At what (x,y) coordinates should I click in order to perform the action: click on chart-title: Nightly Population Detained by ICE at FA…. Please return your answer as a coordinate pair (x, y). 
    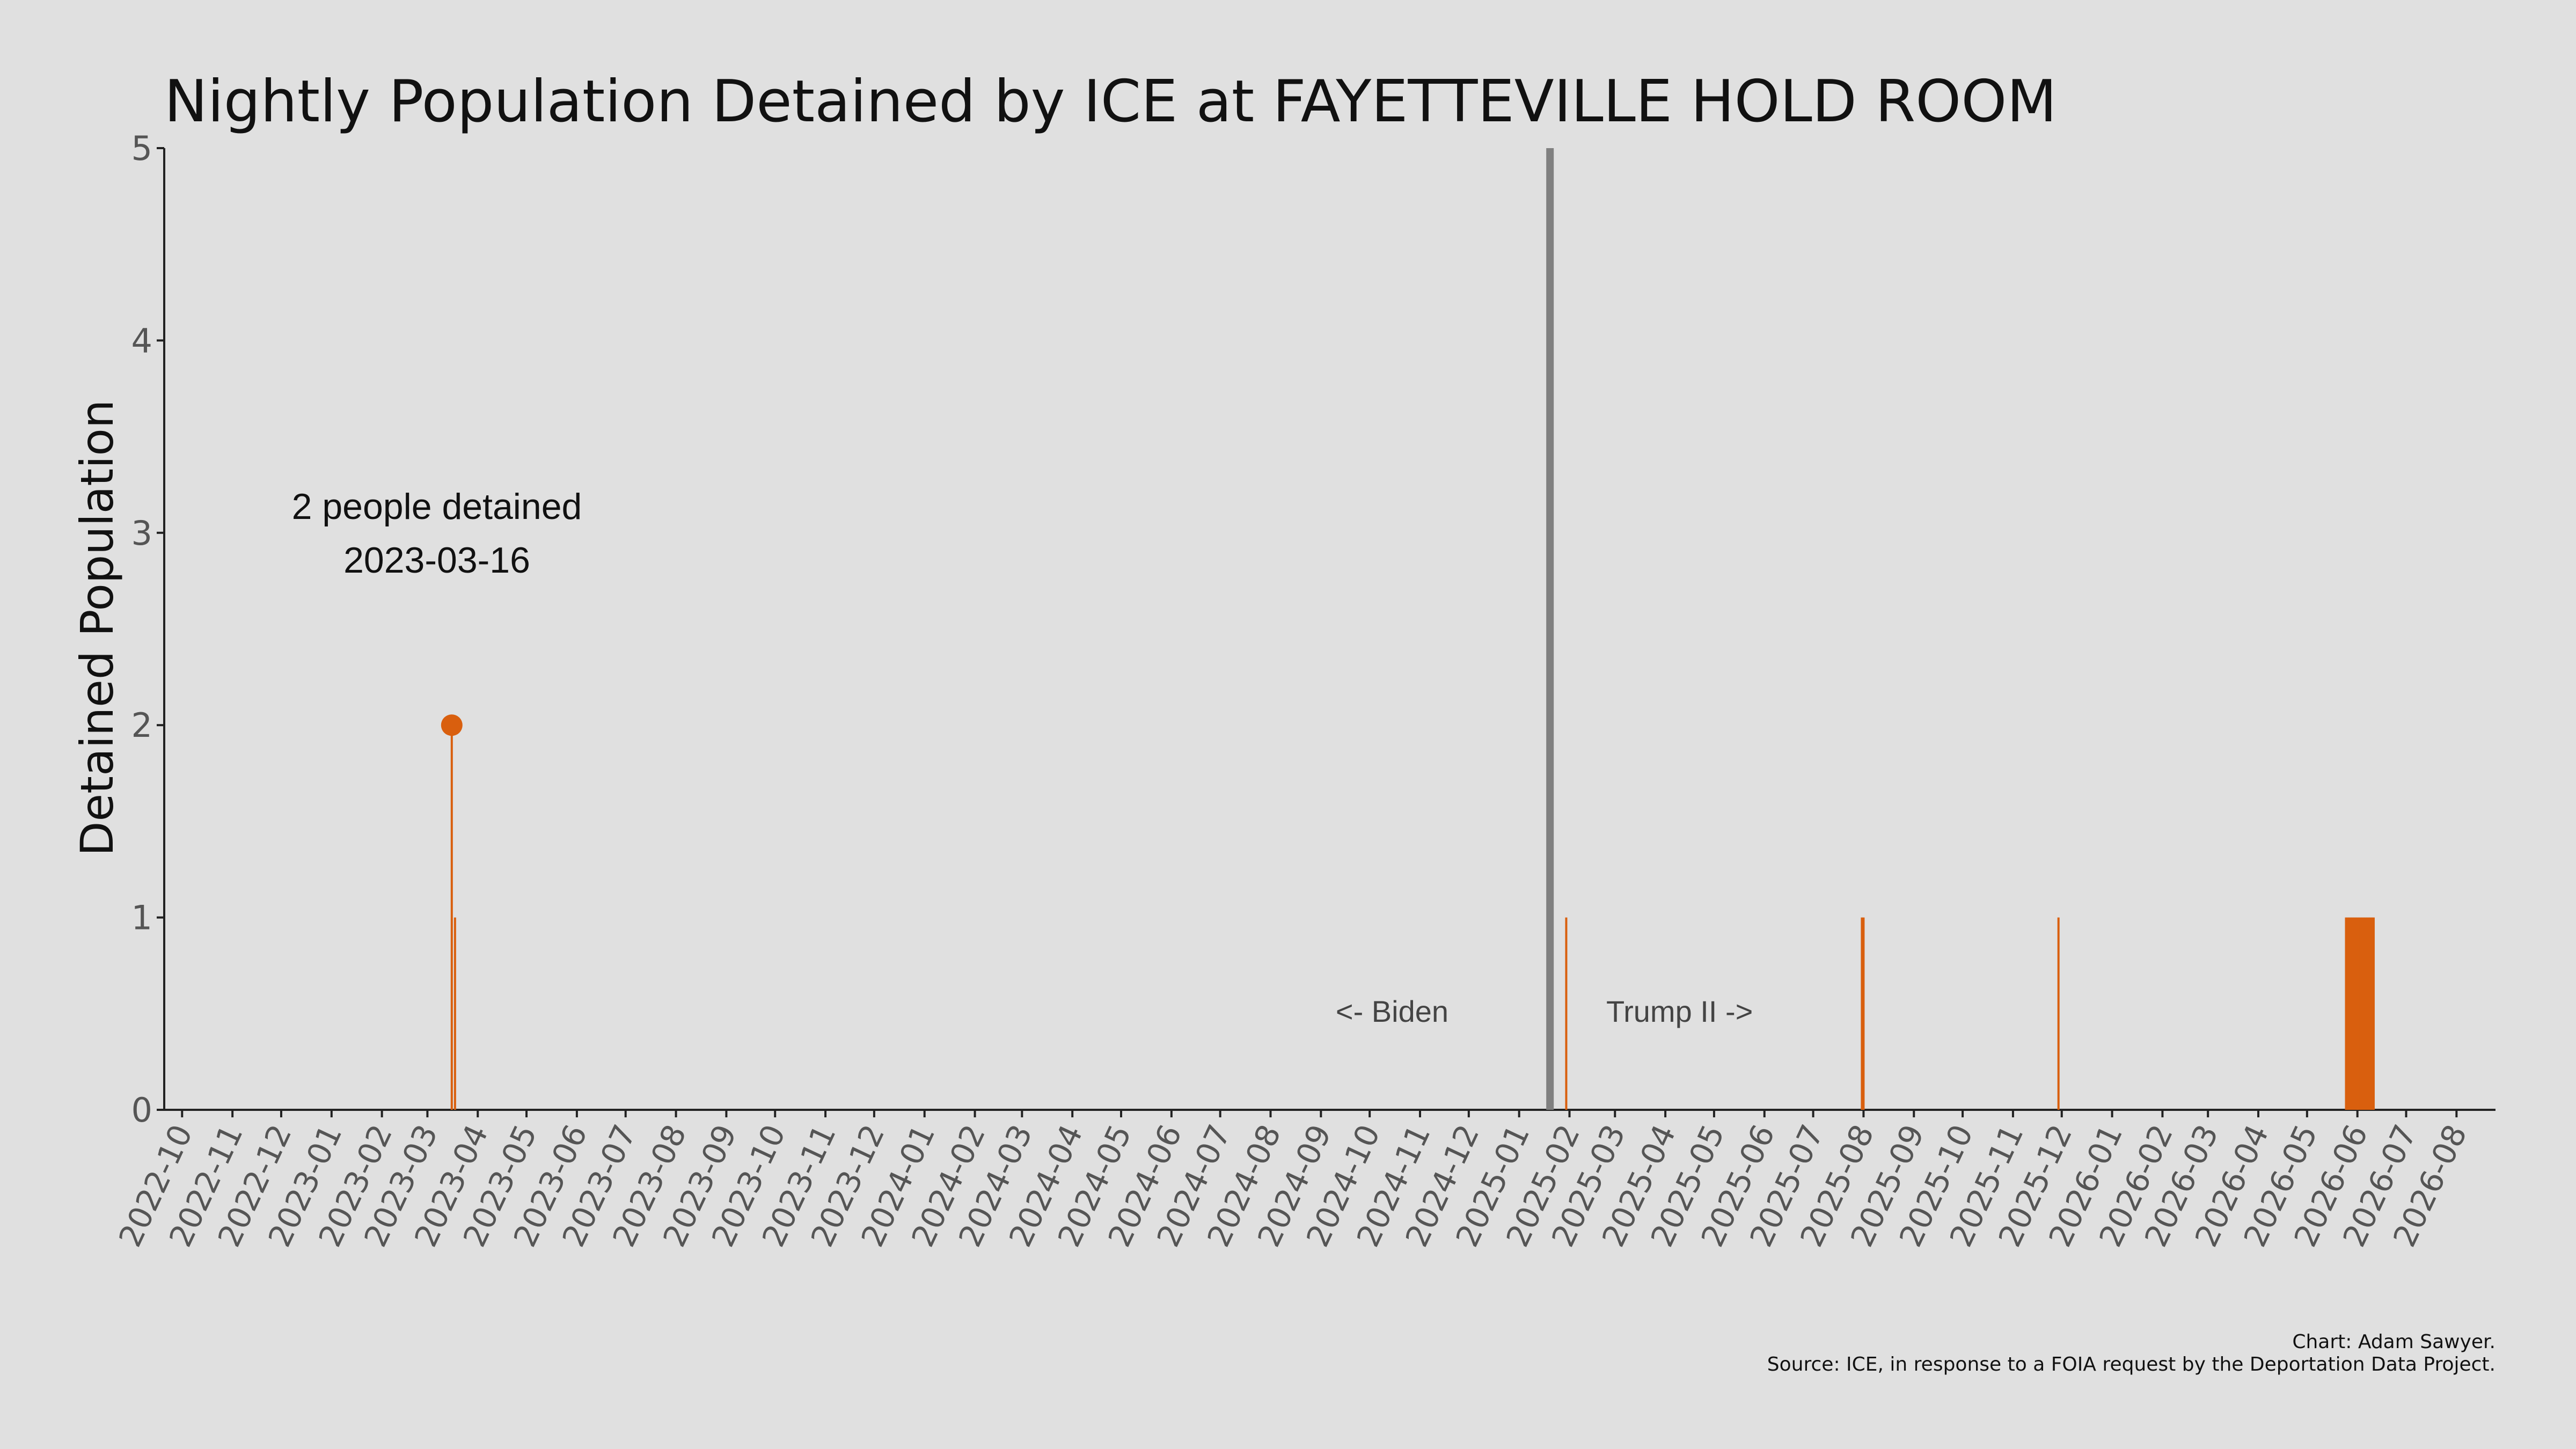
    Looking at the image, I should click on (1110, 101).